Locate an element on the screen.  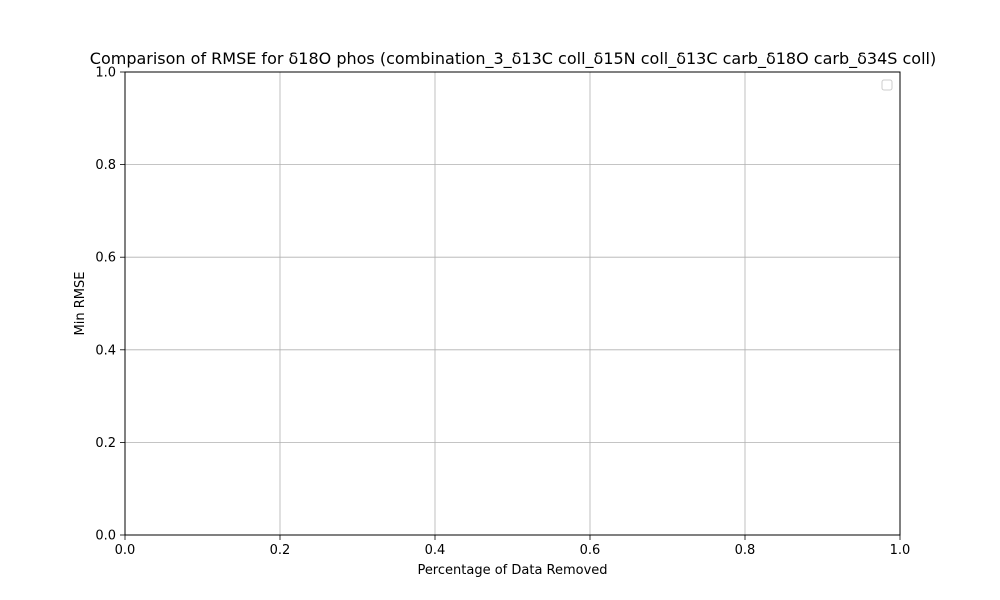
x-tick-label: 0.4 is located at coordinates (435, 550).